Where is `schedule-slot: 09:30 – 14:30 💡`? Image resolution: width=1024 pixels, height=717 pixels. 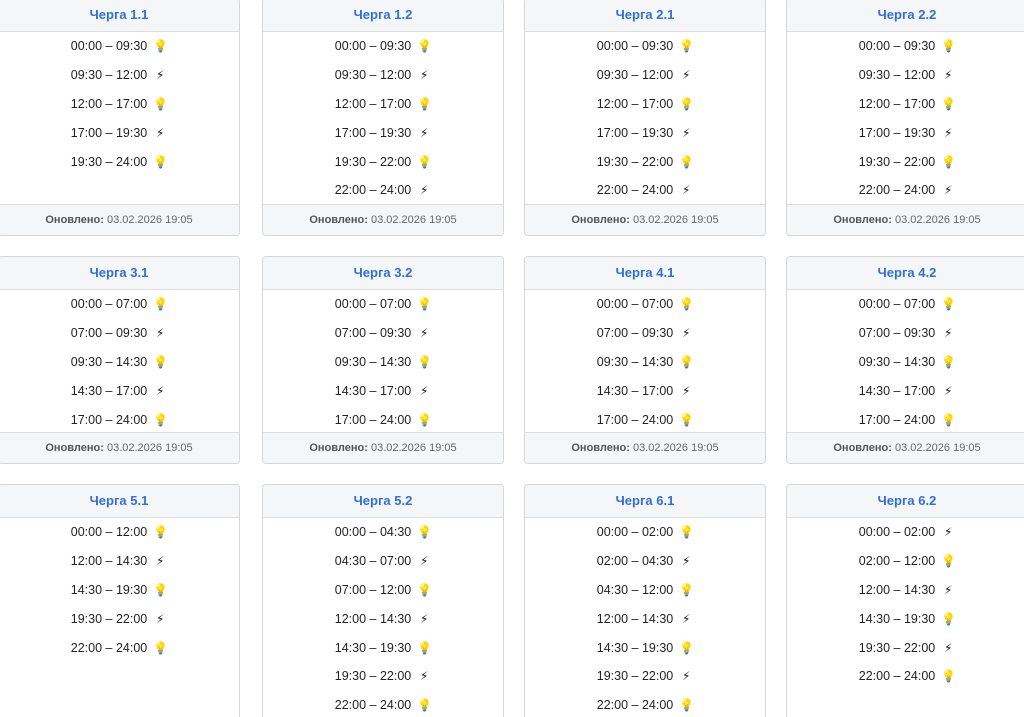
schedule-slot: 09:30 – 14:30 💡 is located at coordinates (905, 362).